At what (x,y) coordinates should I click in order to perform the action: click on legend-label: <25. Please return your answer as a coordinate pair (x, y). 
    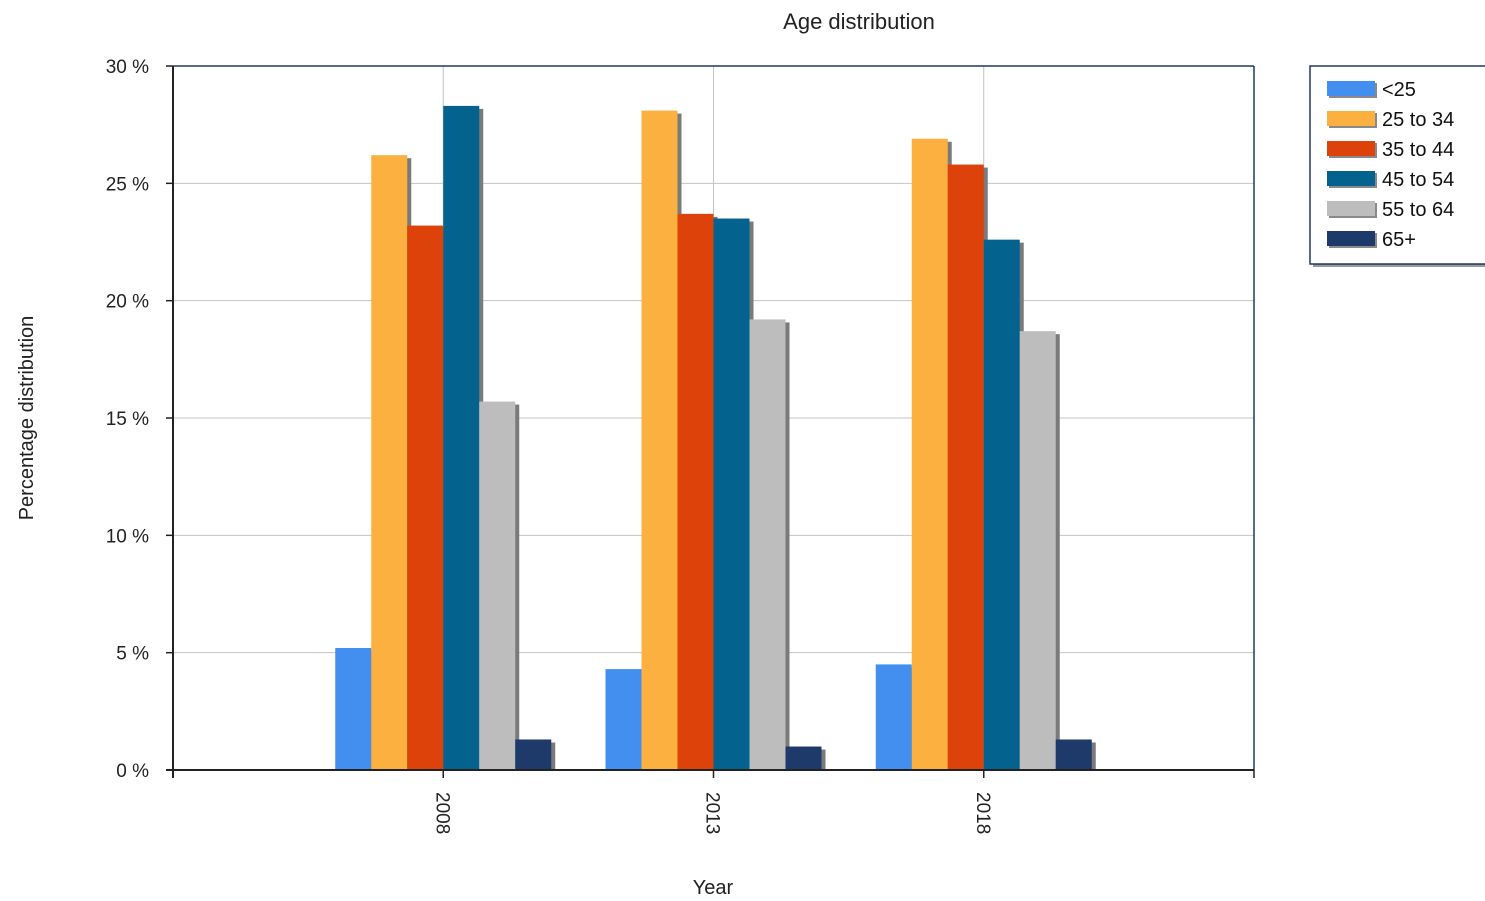
    Looking at the image, I should click on (1399, 90).